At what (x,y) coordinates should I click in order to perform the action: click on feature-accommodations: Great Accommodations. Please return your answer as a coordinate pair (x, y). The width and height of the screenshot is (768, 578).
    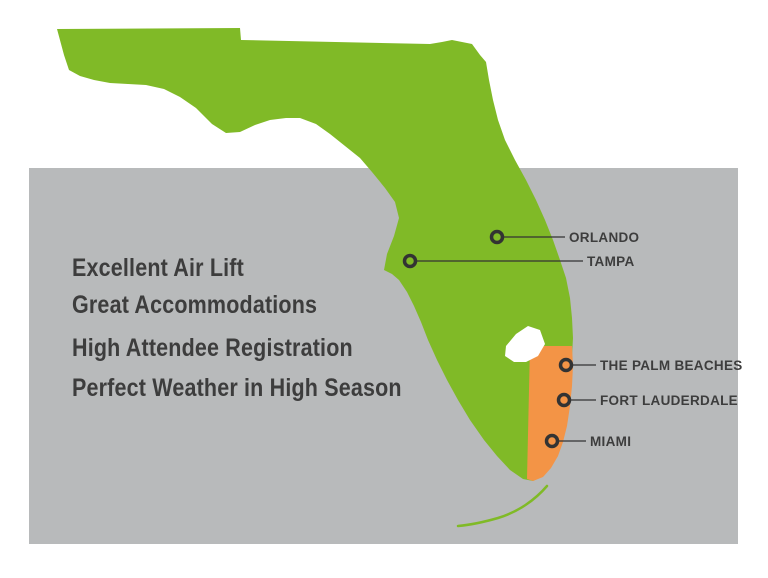
    Looking at the image, I should click on (195, 305).